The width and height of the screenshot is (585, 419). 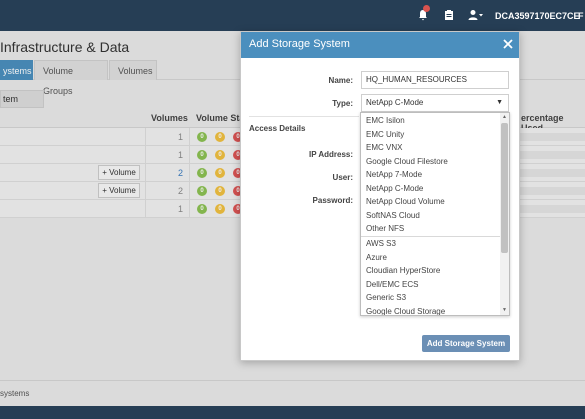 I want to click on clipboard-icon, so click(x=449, y=16).